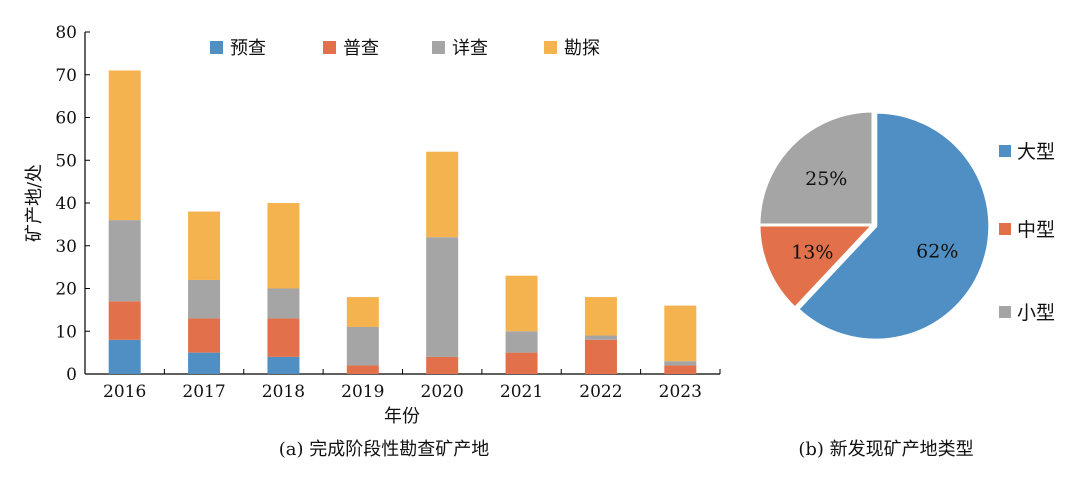 This screenshot has height=478, width=1080. I want to click on x-tick-label: 2017, so click(203, 392).